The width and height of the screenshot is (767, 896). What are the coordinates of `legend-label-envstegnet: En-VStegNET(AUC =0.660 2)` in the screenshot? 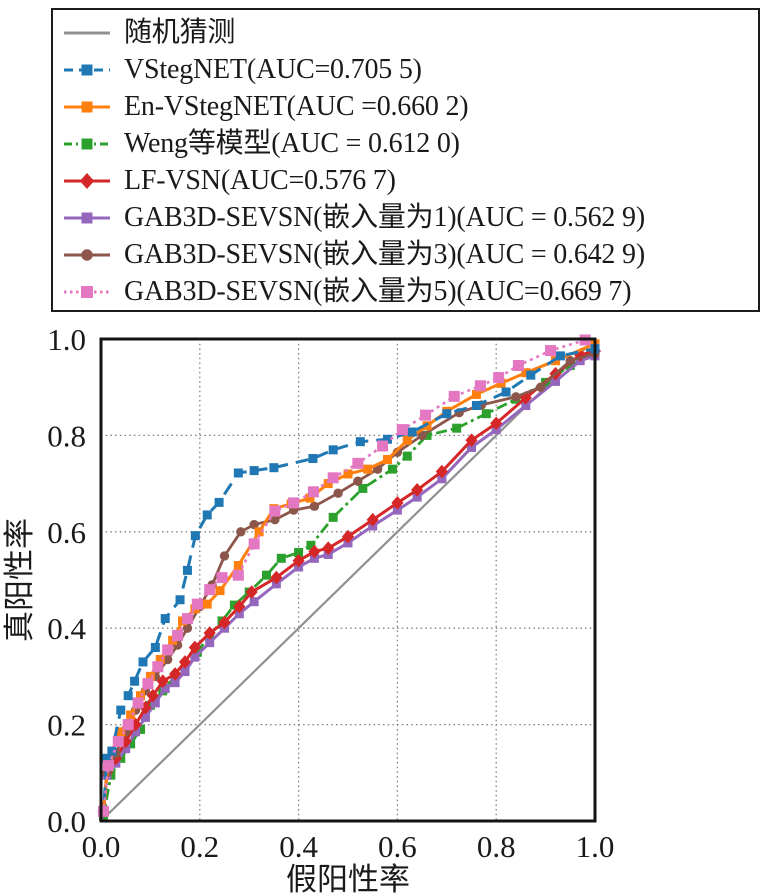 It's located at (296, 106).